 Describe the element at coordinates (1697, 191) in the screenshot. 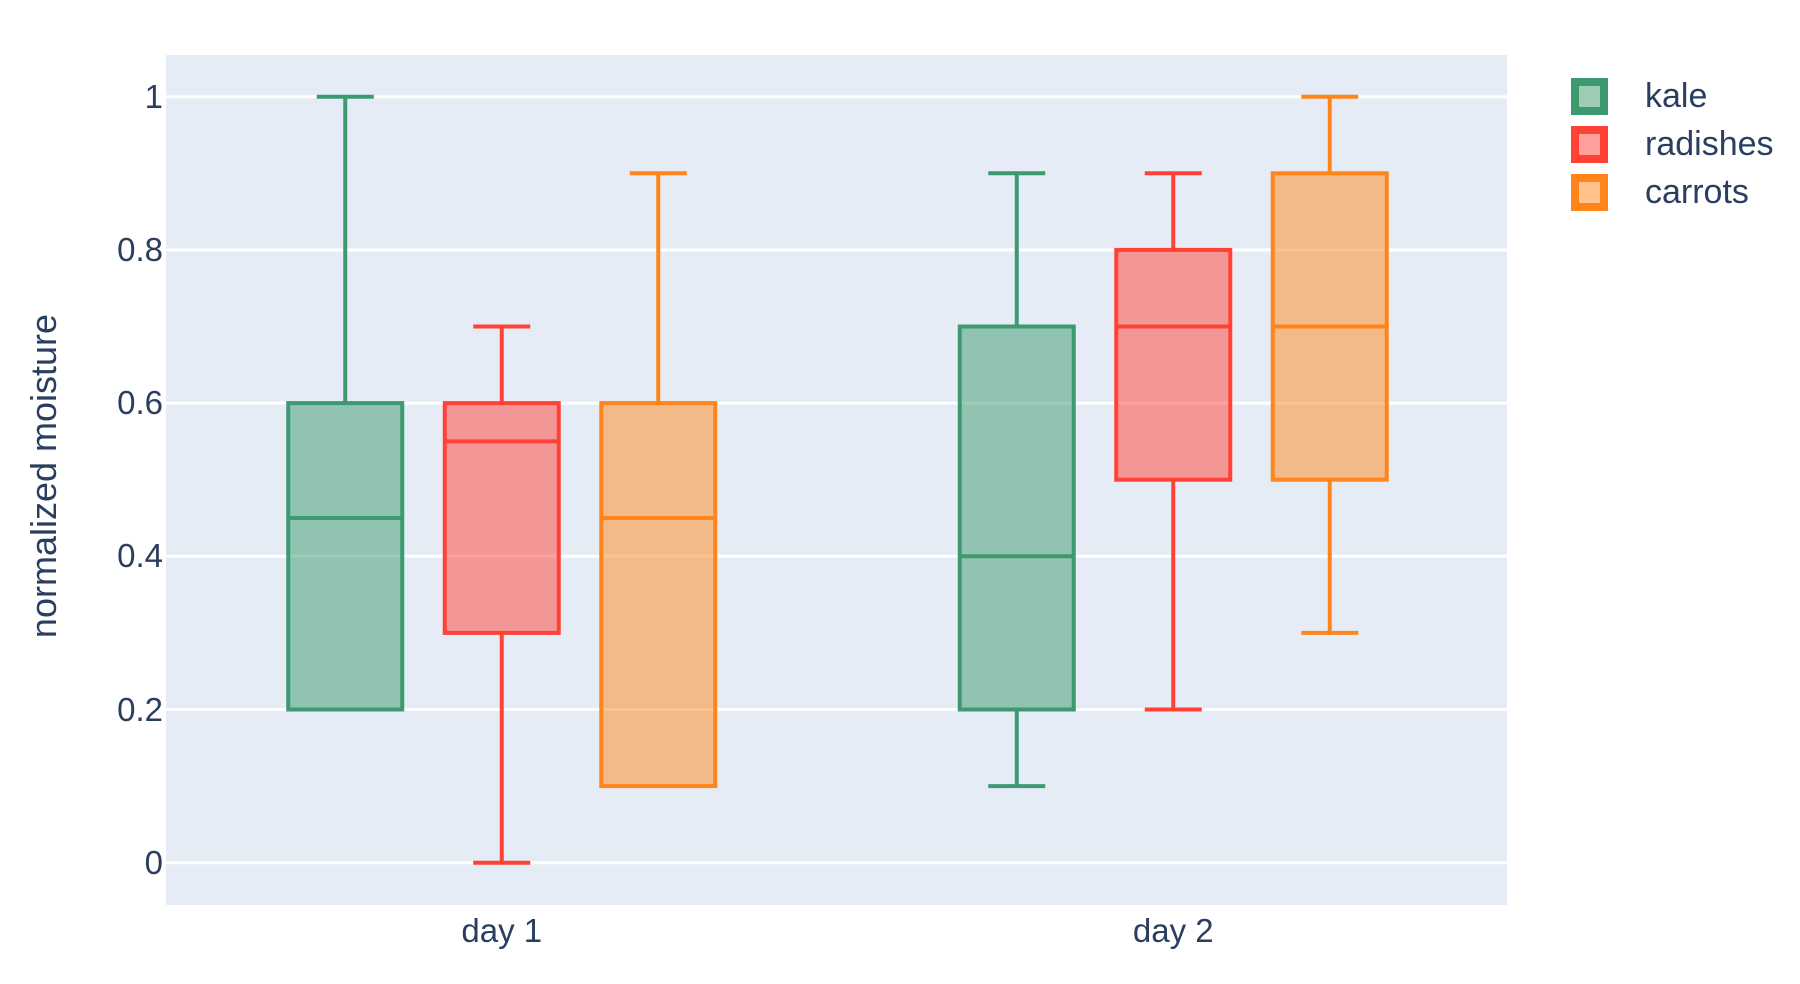

I see `legend-label-carrots: carrots` at that location.